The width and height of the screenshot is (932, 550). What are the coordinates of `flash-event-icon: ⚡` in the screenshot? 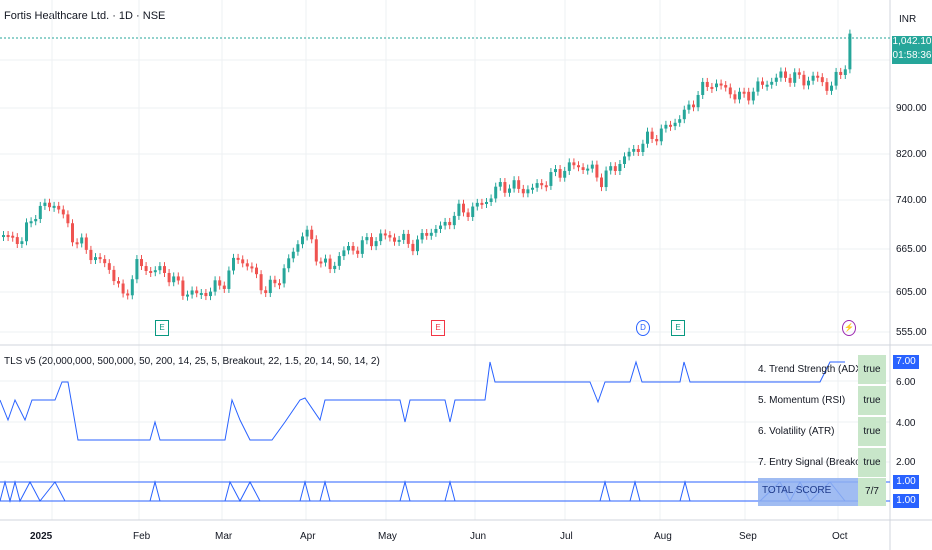 It's located at (849, 328).